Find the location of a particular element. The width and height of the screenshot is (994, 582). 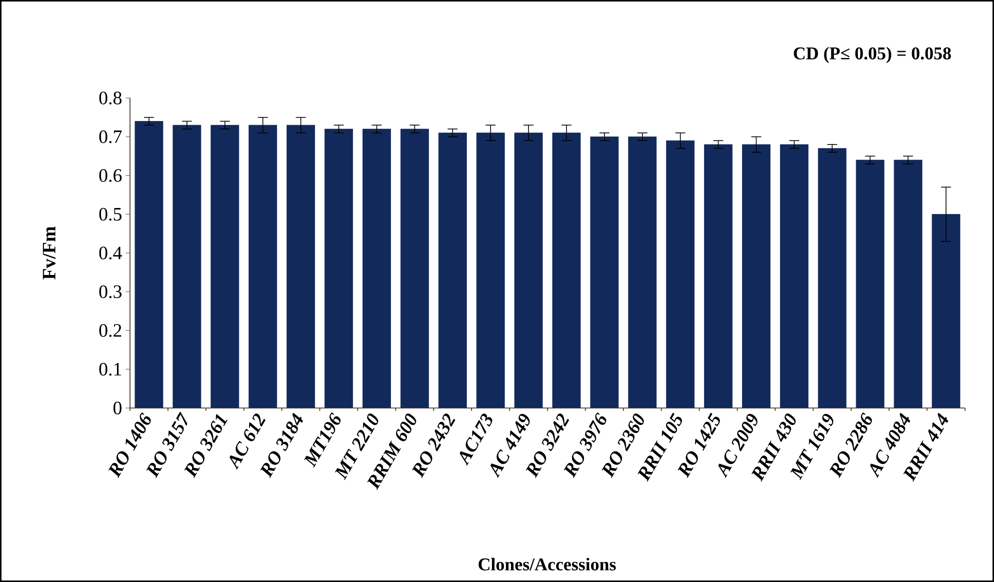

y-tick-label: 0.6 is located at coordinates (110, 175).